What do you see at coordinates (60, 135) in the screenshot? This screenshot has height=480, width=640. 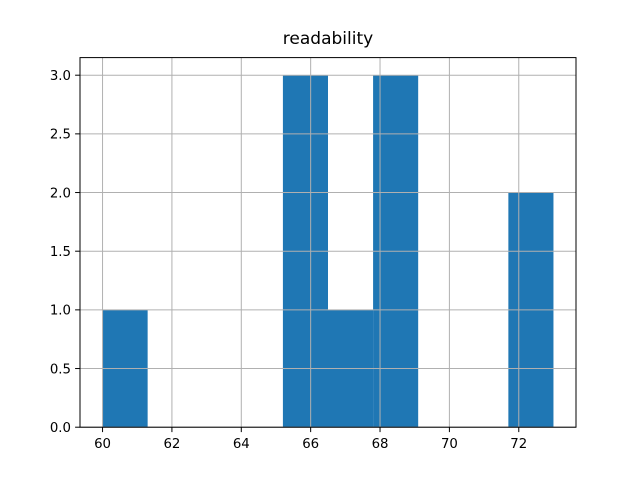 I see `y-tick-label: 2.5` at bounding box center [60, 135].